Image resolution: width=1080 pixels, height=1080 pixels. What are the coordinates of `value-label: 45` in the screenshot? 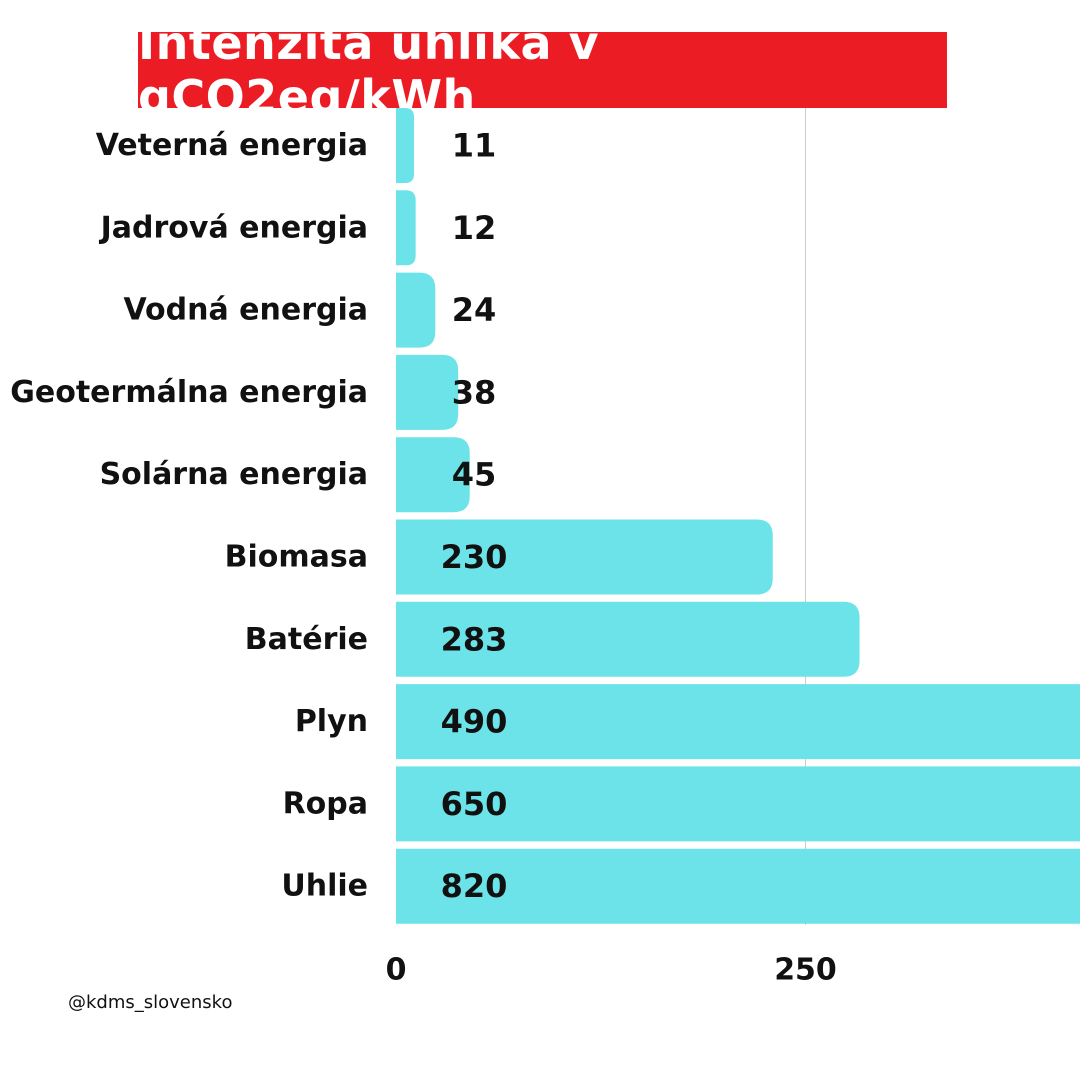 It's located at (474, 475).